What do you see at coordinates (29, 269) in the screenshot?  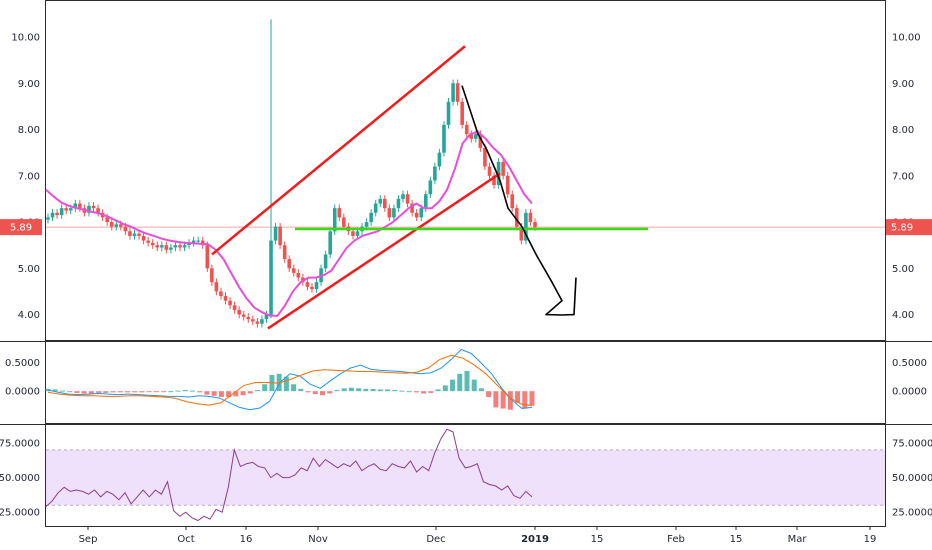 I see `y-tick-left: 5.00` at bounding box center [29, 269].